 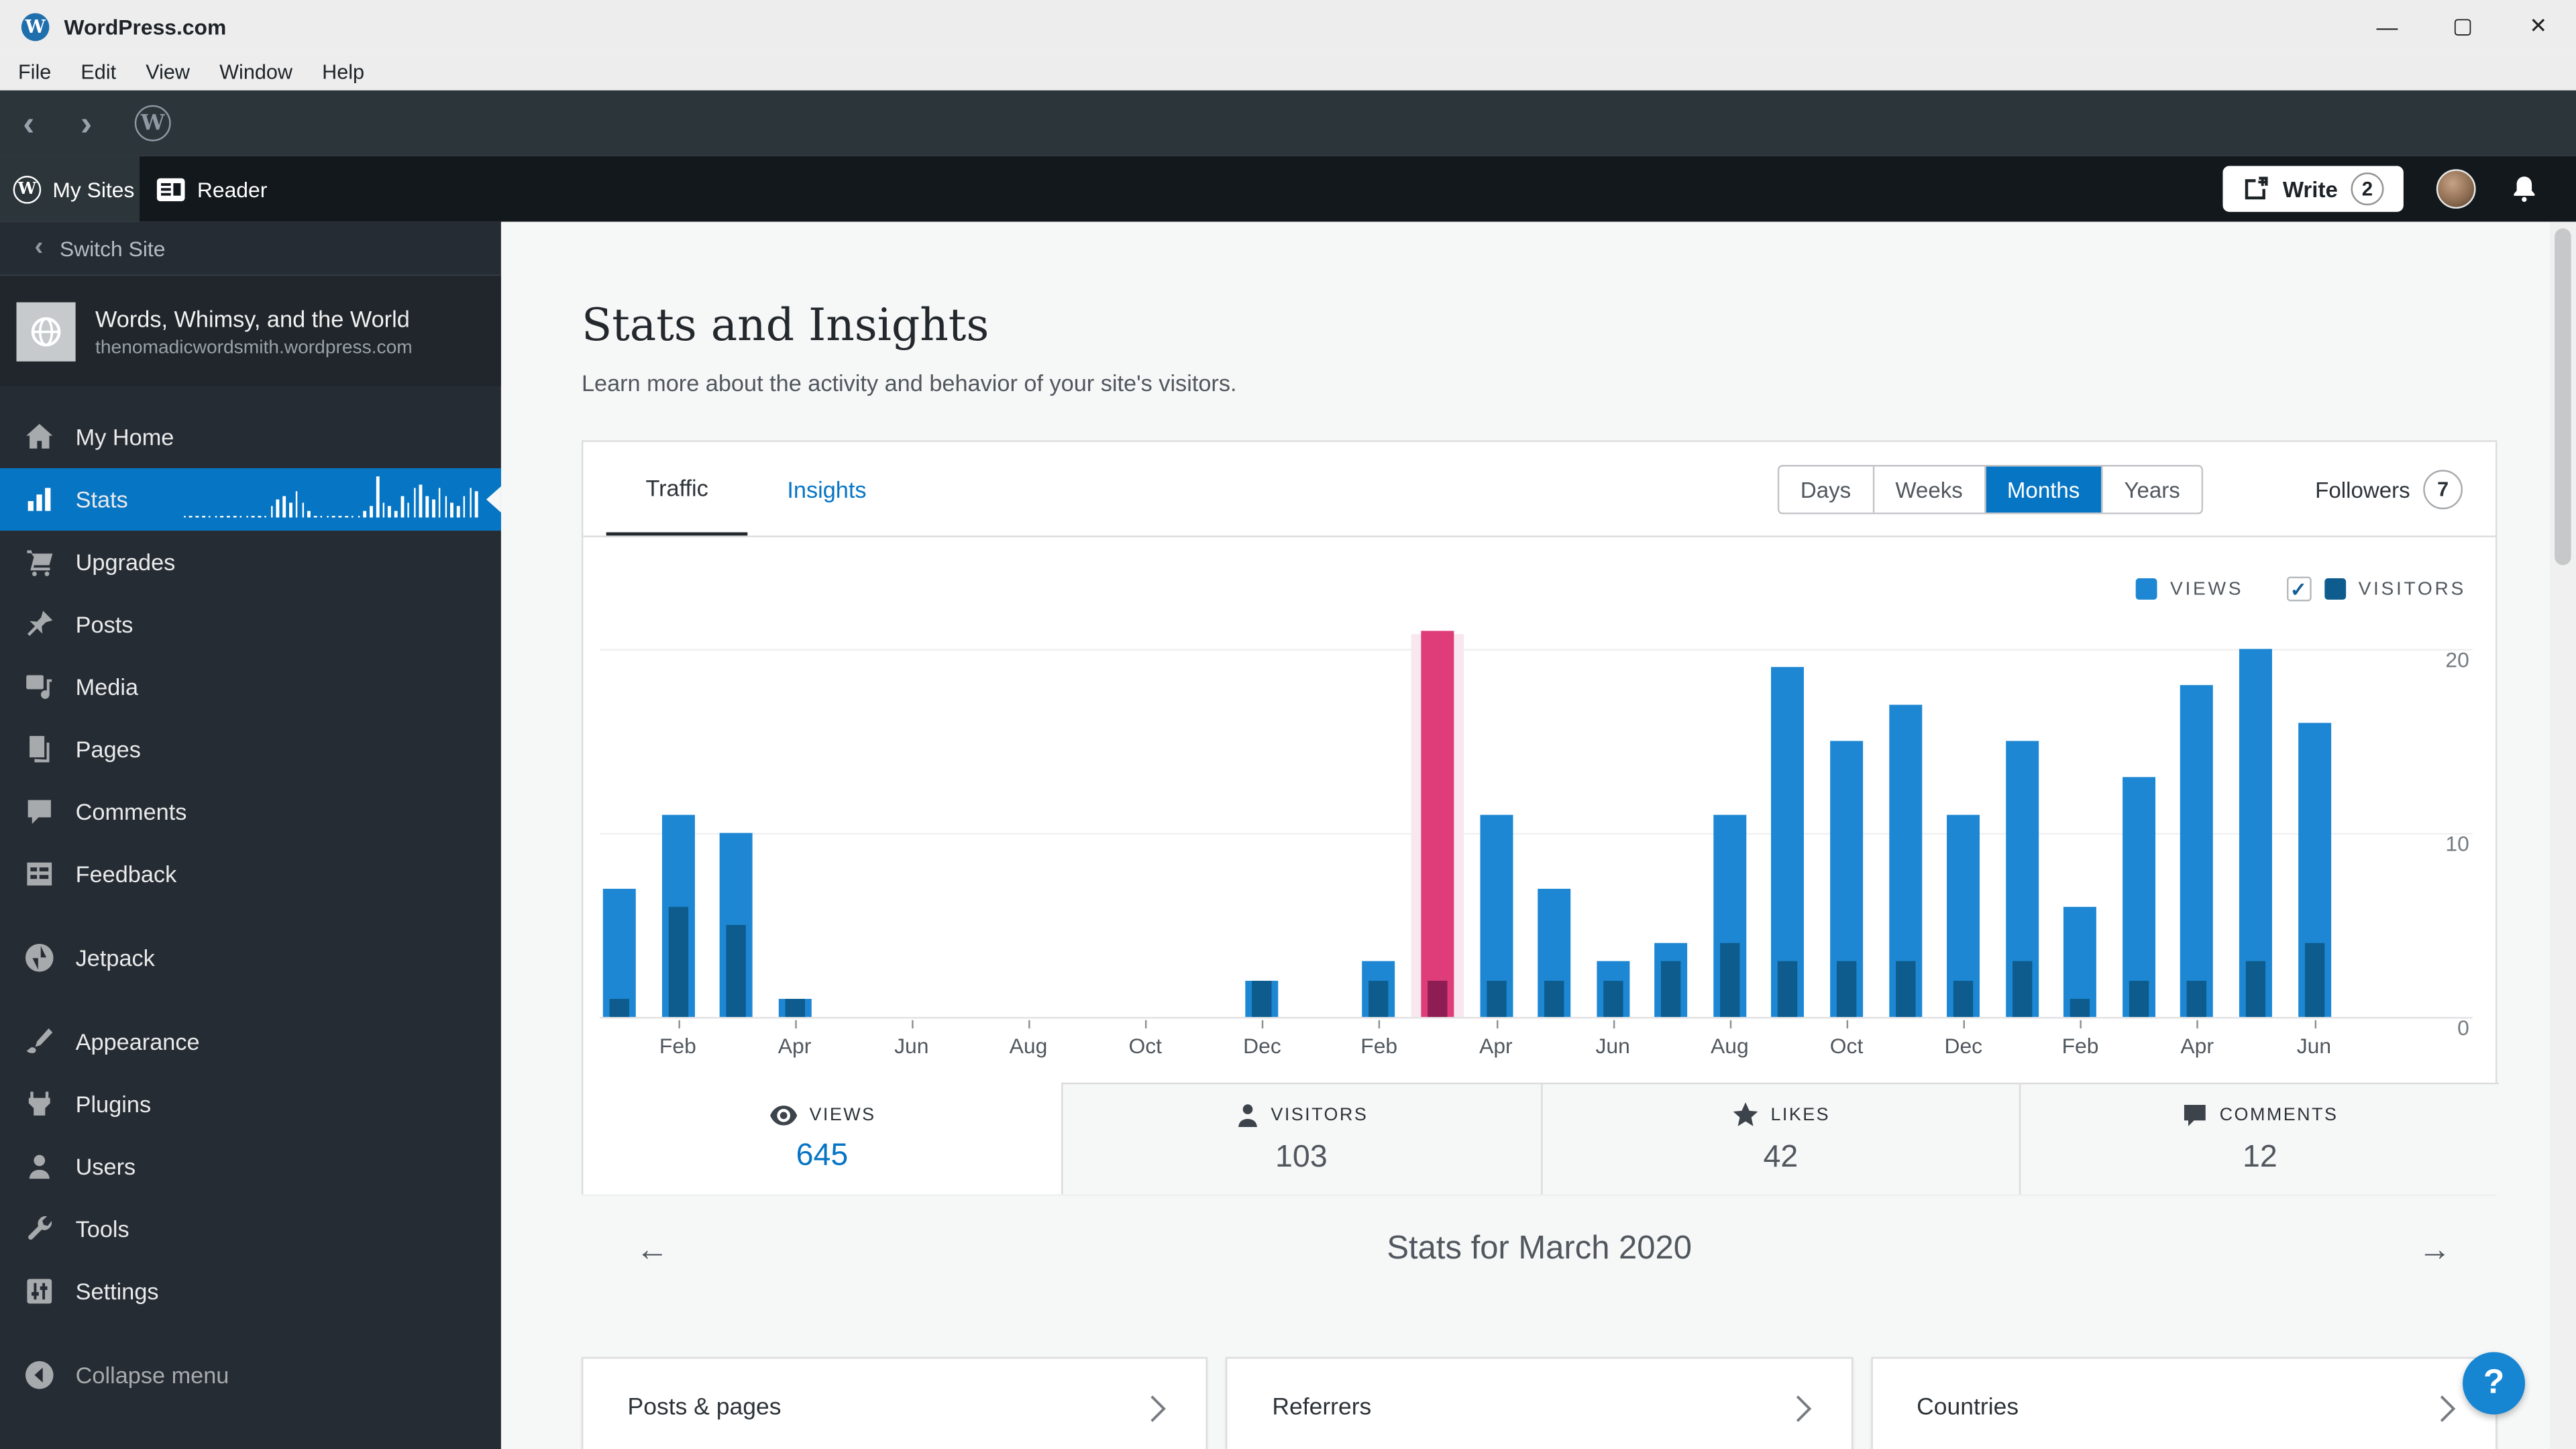 What do you see at coordinates (168, 71) in the screenshot?
I see `menu-view: View` at bounding box center [168, 71].